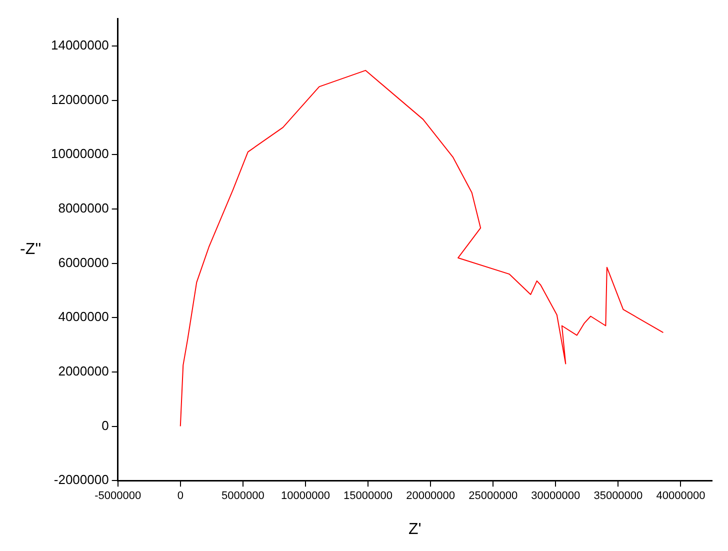 Image resolution: width=728 pixels, height=551 pixels. What do you see at coordinates (83, 316) in the screenshot?
I see `y-tick-label: 4000000` at bounding box center [83, 316].